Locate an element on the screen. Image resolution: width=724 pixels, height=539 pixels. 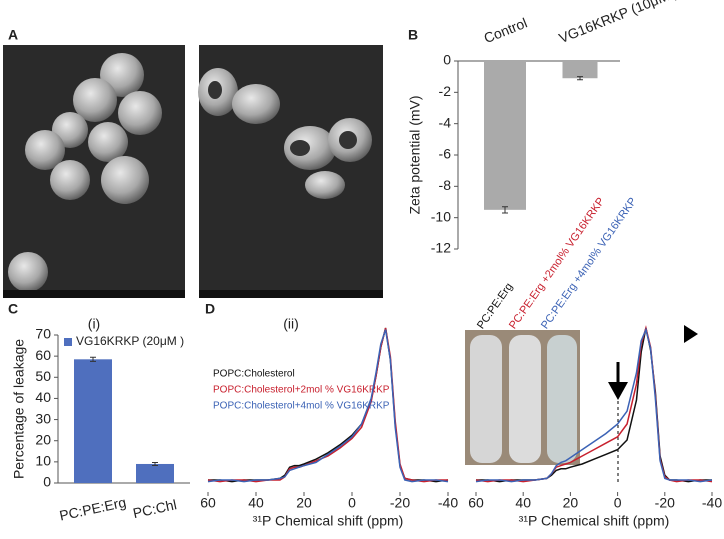
legend-label: POPC:Cholesterol is located at coordinates (254, 374).